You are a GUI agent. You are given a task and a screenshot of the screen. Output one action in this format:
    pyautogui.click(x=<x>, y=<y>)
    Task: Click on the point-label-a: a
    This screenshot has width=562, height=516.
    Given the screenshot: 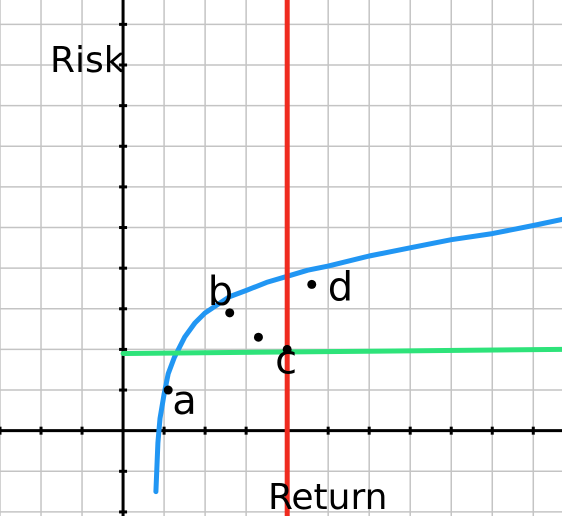 What is the action you would take?
    pyautogui.click(x=184, y=401)
    